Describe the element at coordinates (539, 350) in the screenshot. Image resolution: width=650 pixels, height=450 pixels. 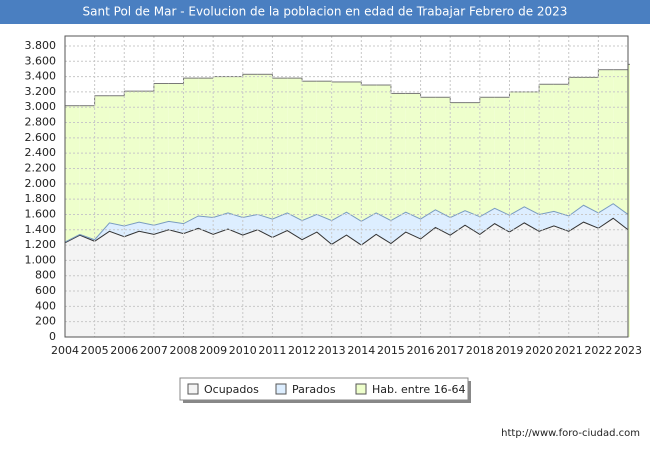
I see `x-tick-label: 2020` at that location.